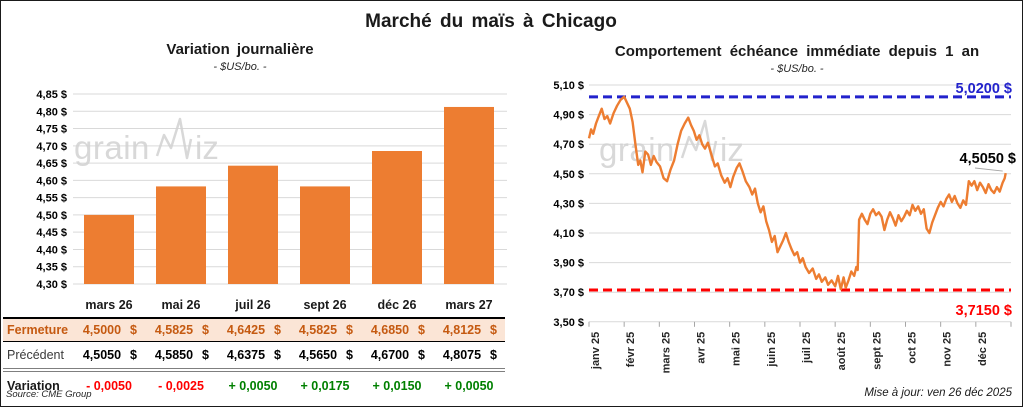 Image resolution: width=1024 pixels, height=408 pixels. I want to click on value-cell: - 0,0050, so click(109, 386).